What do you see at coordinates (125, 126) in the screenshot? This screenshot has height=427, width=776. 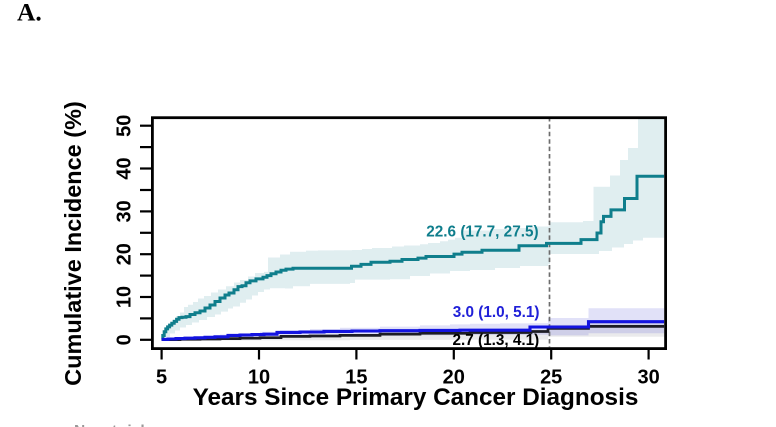 I see `svg-text: 50` at bounding box center [125, 126].